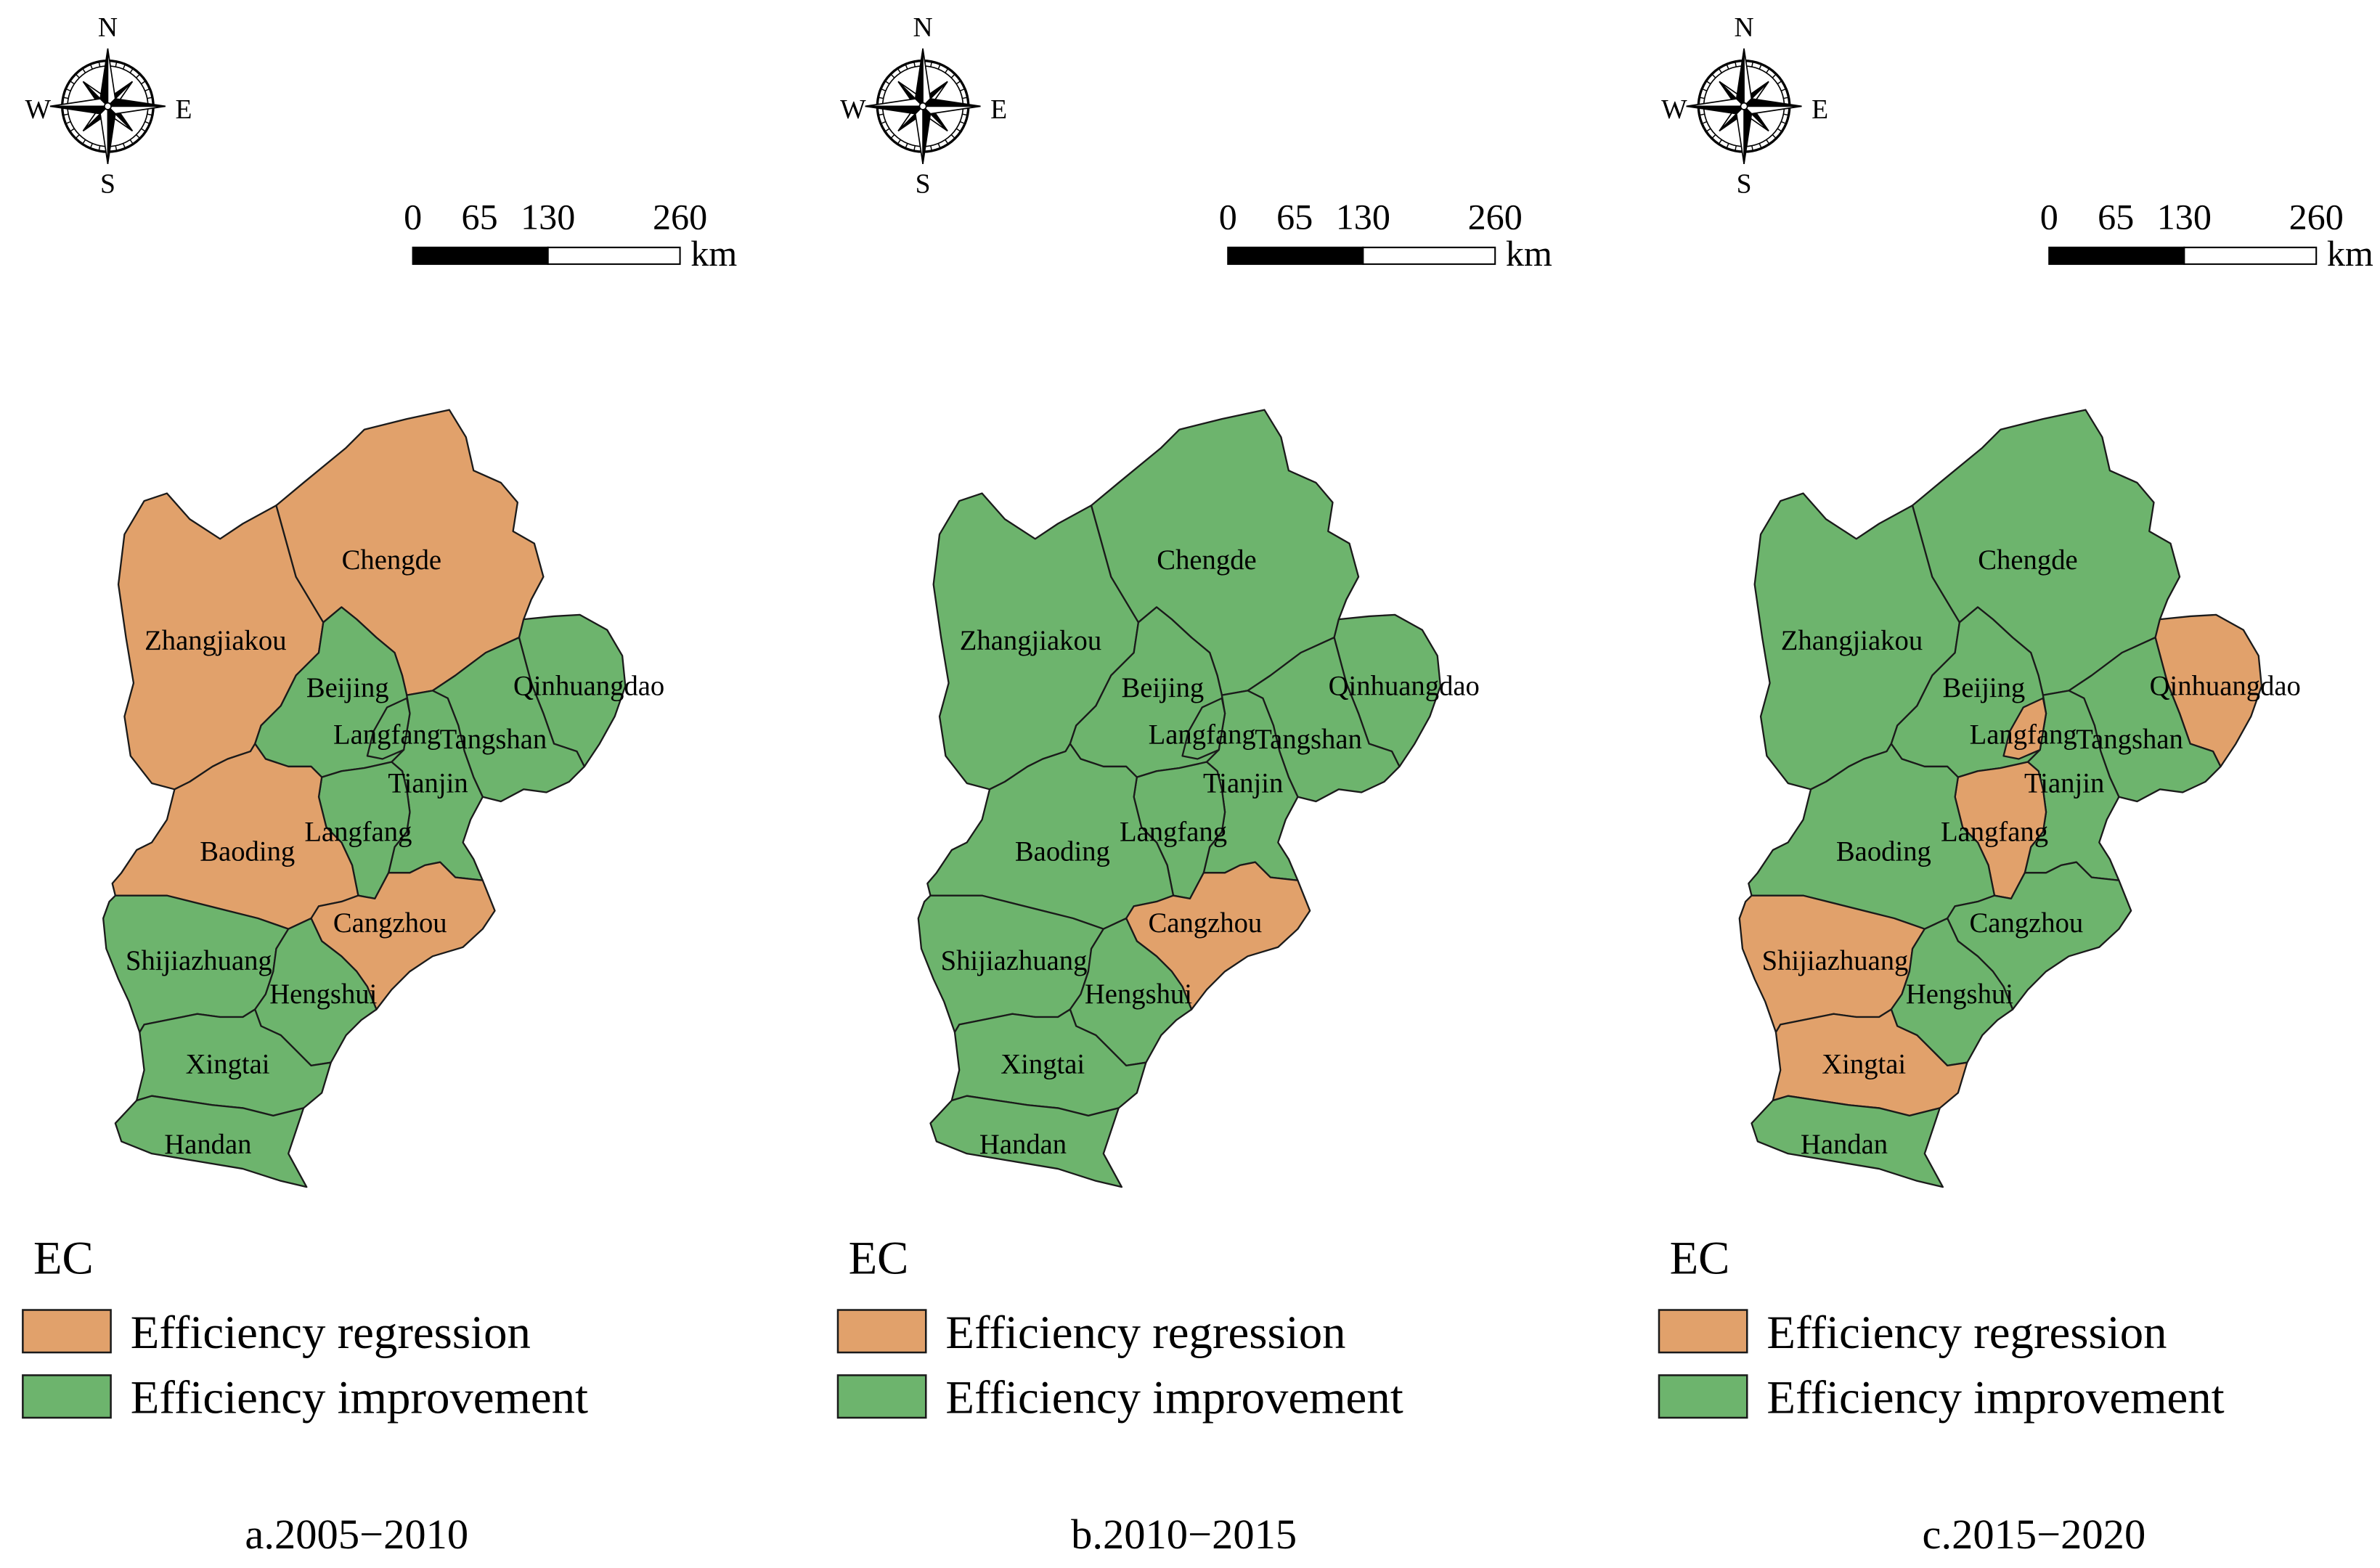 The width and height of the screenshot is (2380, 1568). I want to click on legend-swatch-regression, so click(67, 1331).